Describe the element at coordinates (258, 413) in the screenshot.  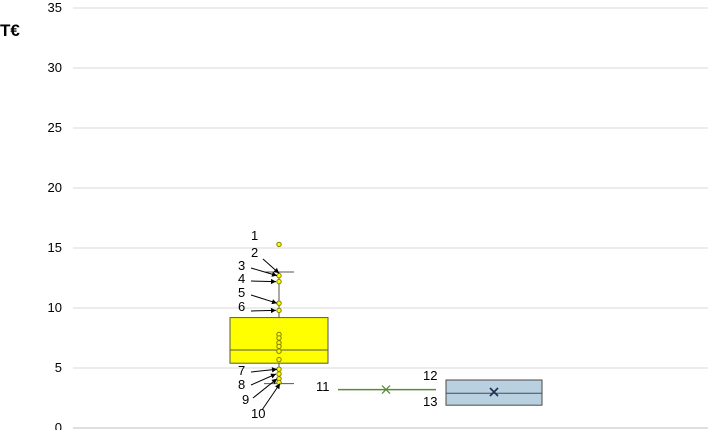
I see `annotation-label: 10` at that location.